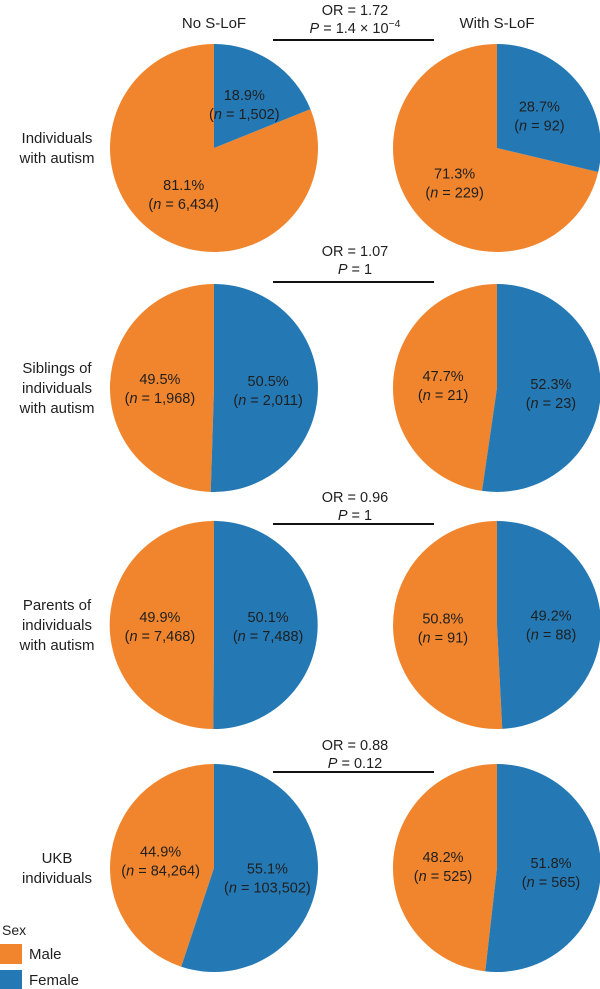 This screenshot has height=989, width=600. I want to click on legend-swatch-female, so click(11, 979).